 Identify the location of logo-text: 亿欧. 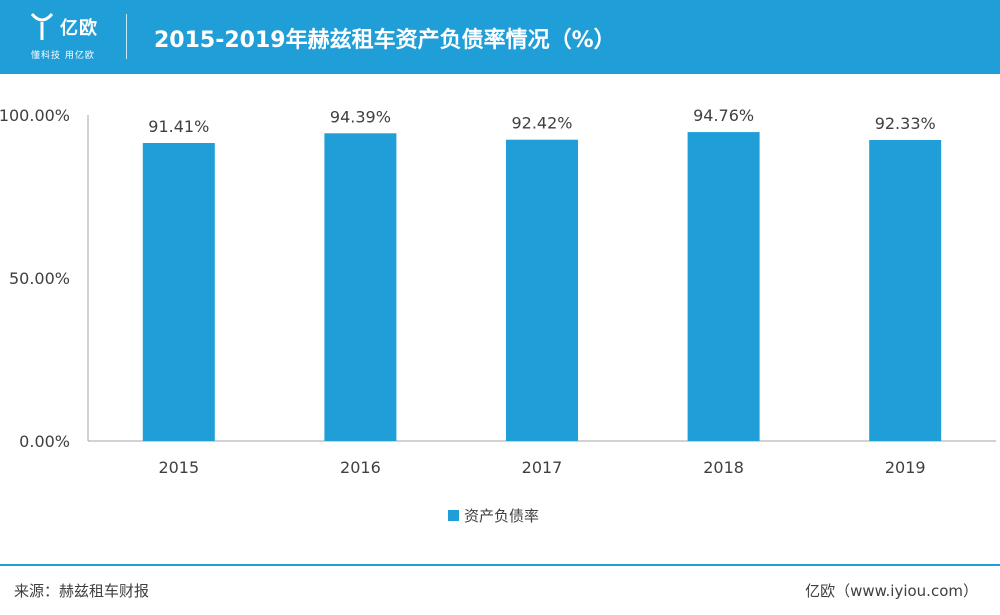
(79, 28).